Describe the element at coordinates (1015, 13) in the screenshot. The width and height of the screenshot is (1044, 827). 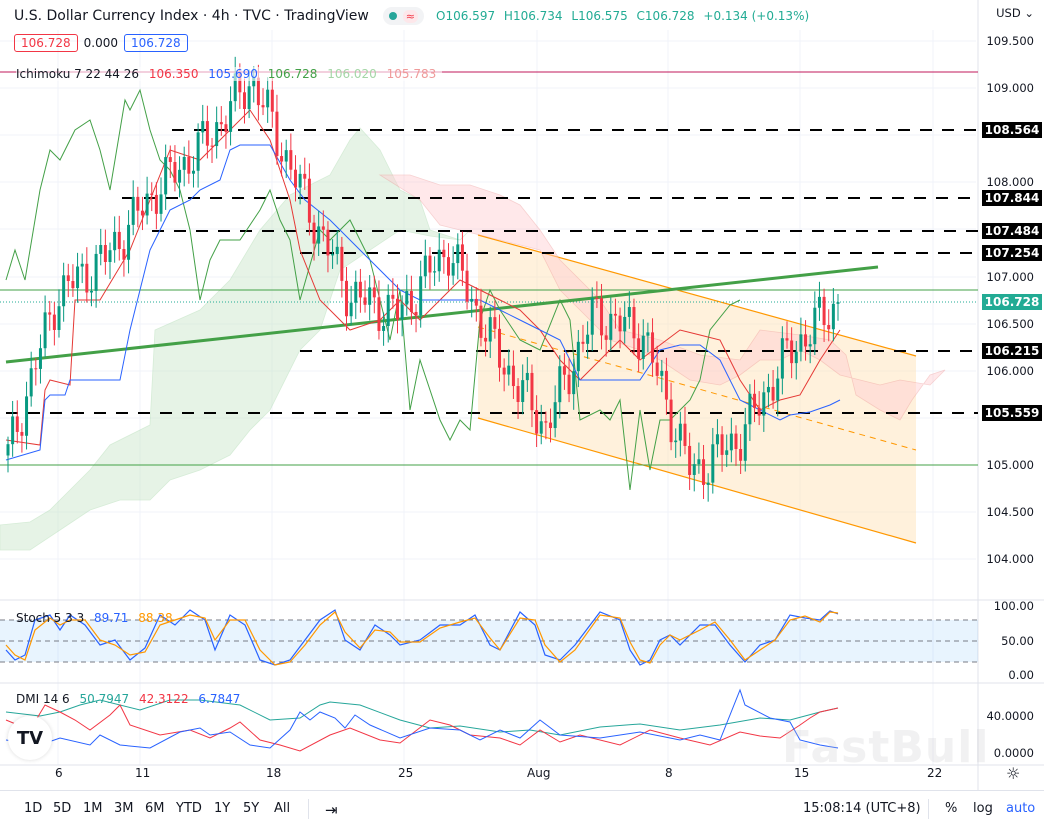
I see `currency-dropdown: USD ⌄` at that location.